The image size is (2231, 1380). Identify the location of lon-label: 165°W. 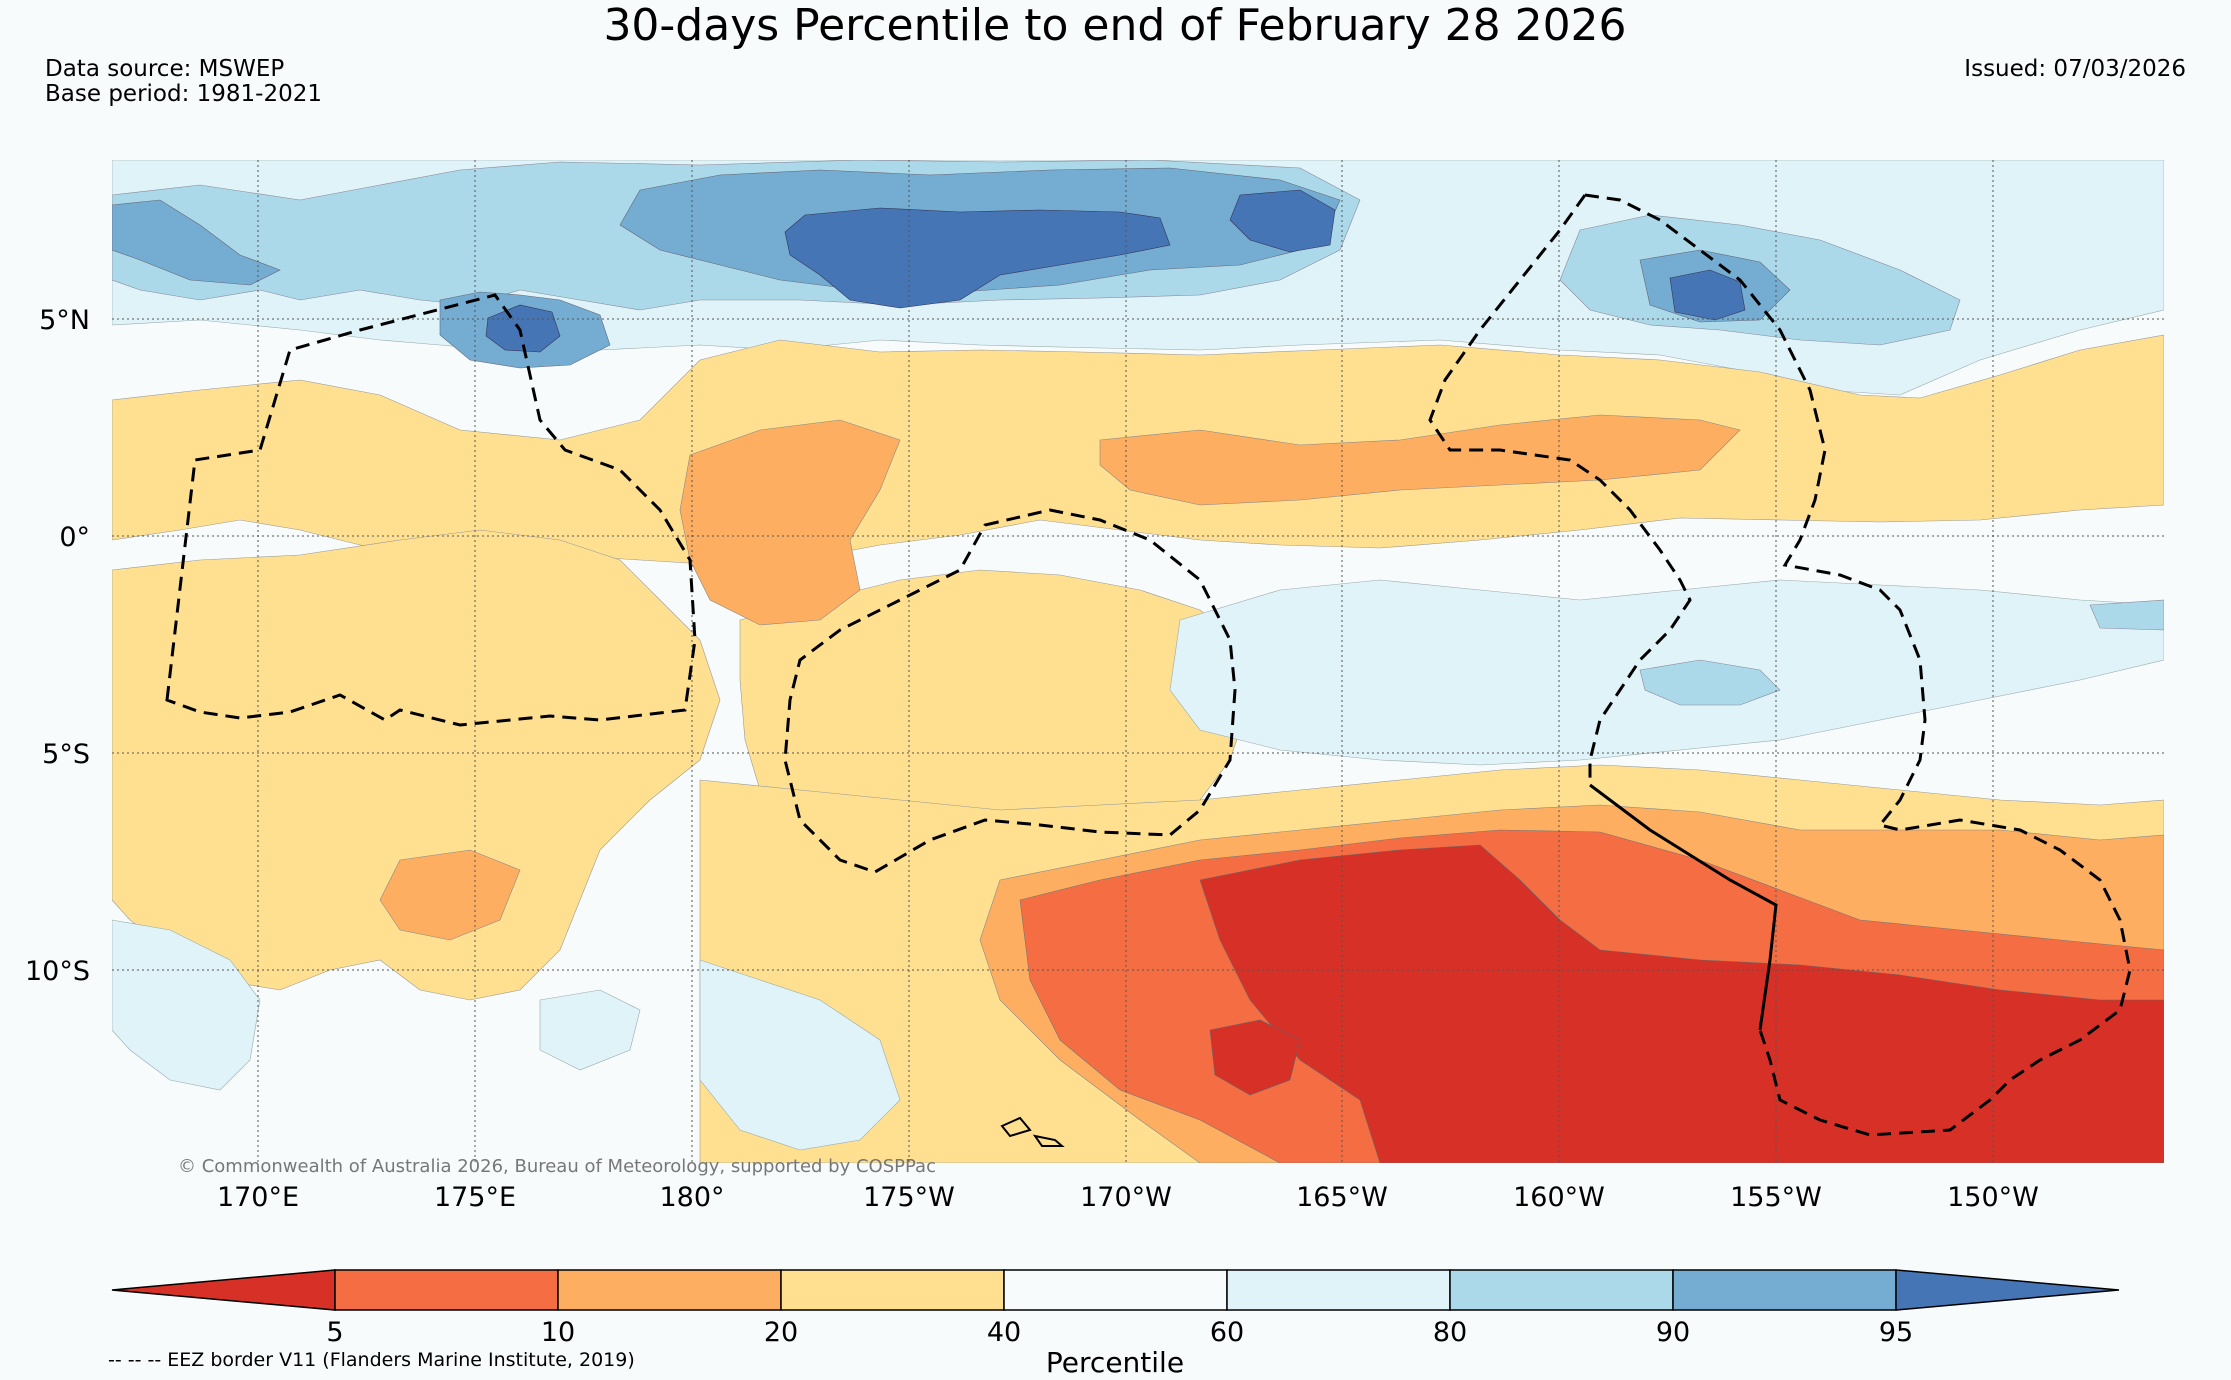
(1342, 1197).